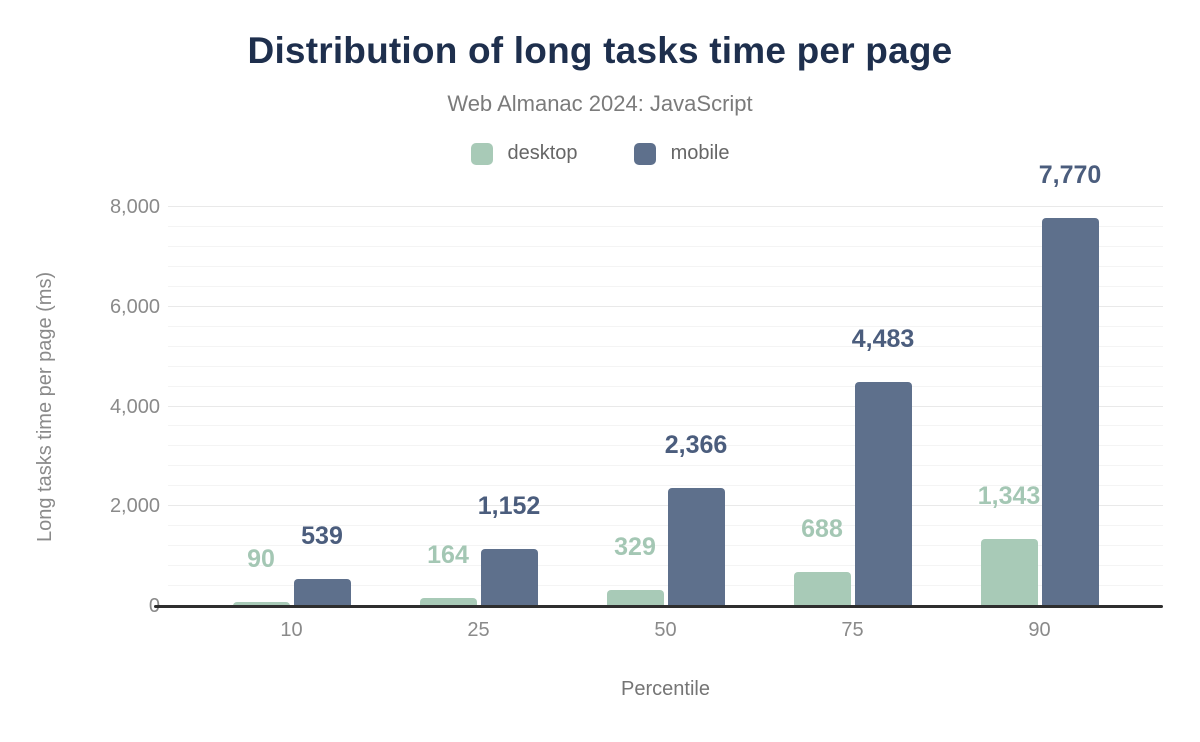 This screenshot has height=742, width=1200. I want to click on desktop-bar: 688, so click(822, 561).